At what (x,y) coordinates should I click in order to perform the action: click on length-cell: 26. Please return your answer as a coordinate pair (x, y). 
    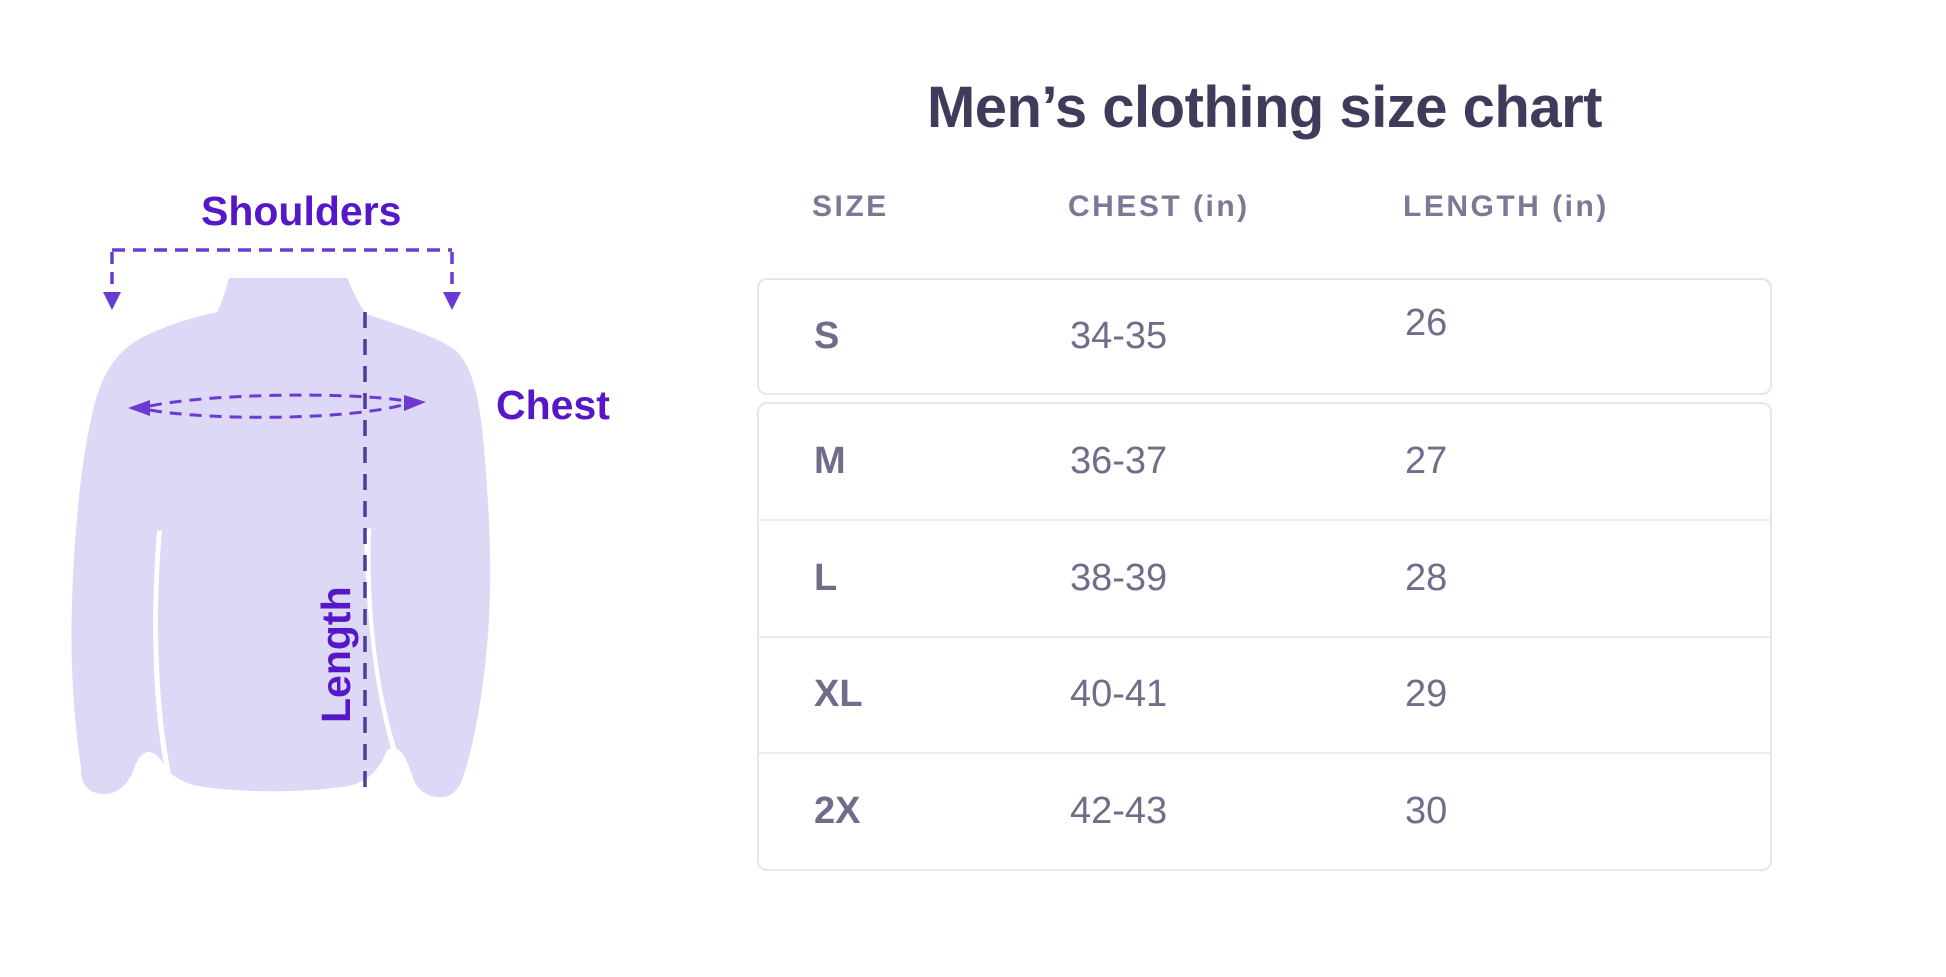
    Looking at the image, I should click on (1426, 323).